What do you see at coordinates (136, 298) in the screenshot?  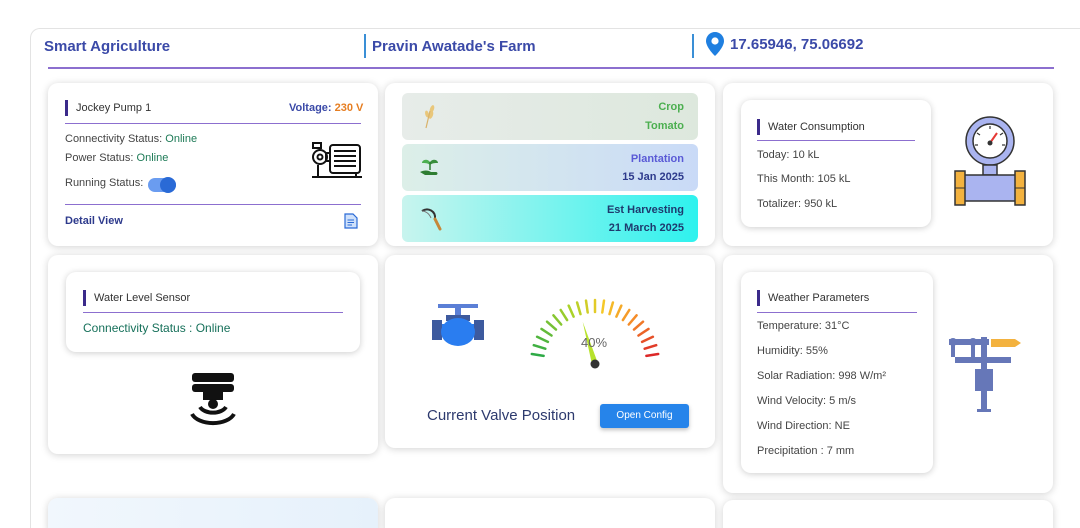 I see `level-sensor-title: Water Level Sensor` at bounding box center [136, 298].